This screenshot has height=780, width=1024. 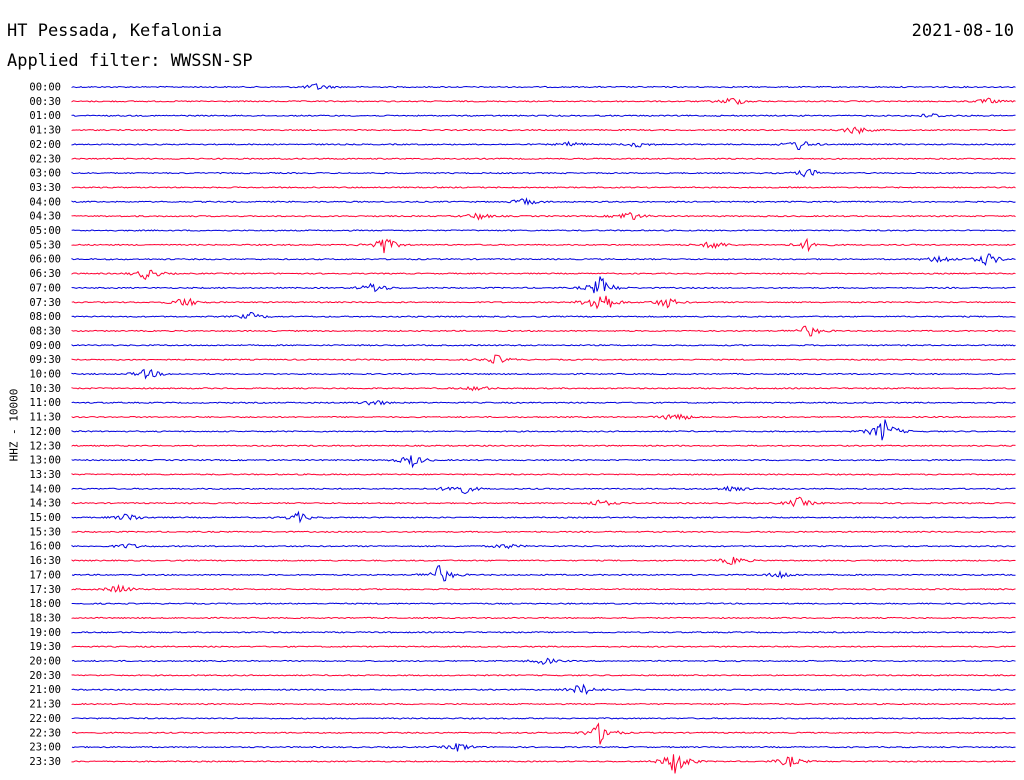 I want to click on row-time-label: 11:00, so click(x=45, y=403).